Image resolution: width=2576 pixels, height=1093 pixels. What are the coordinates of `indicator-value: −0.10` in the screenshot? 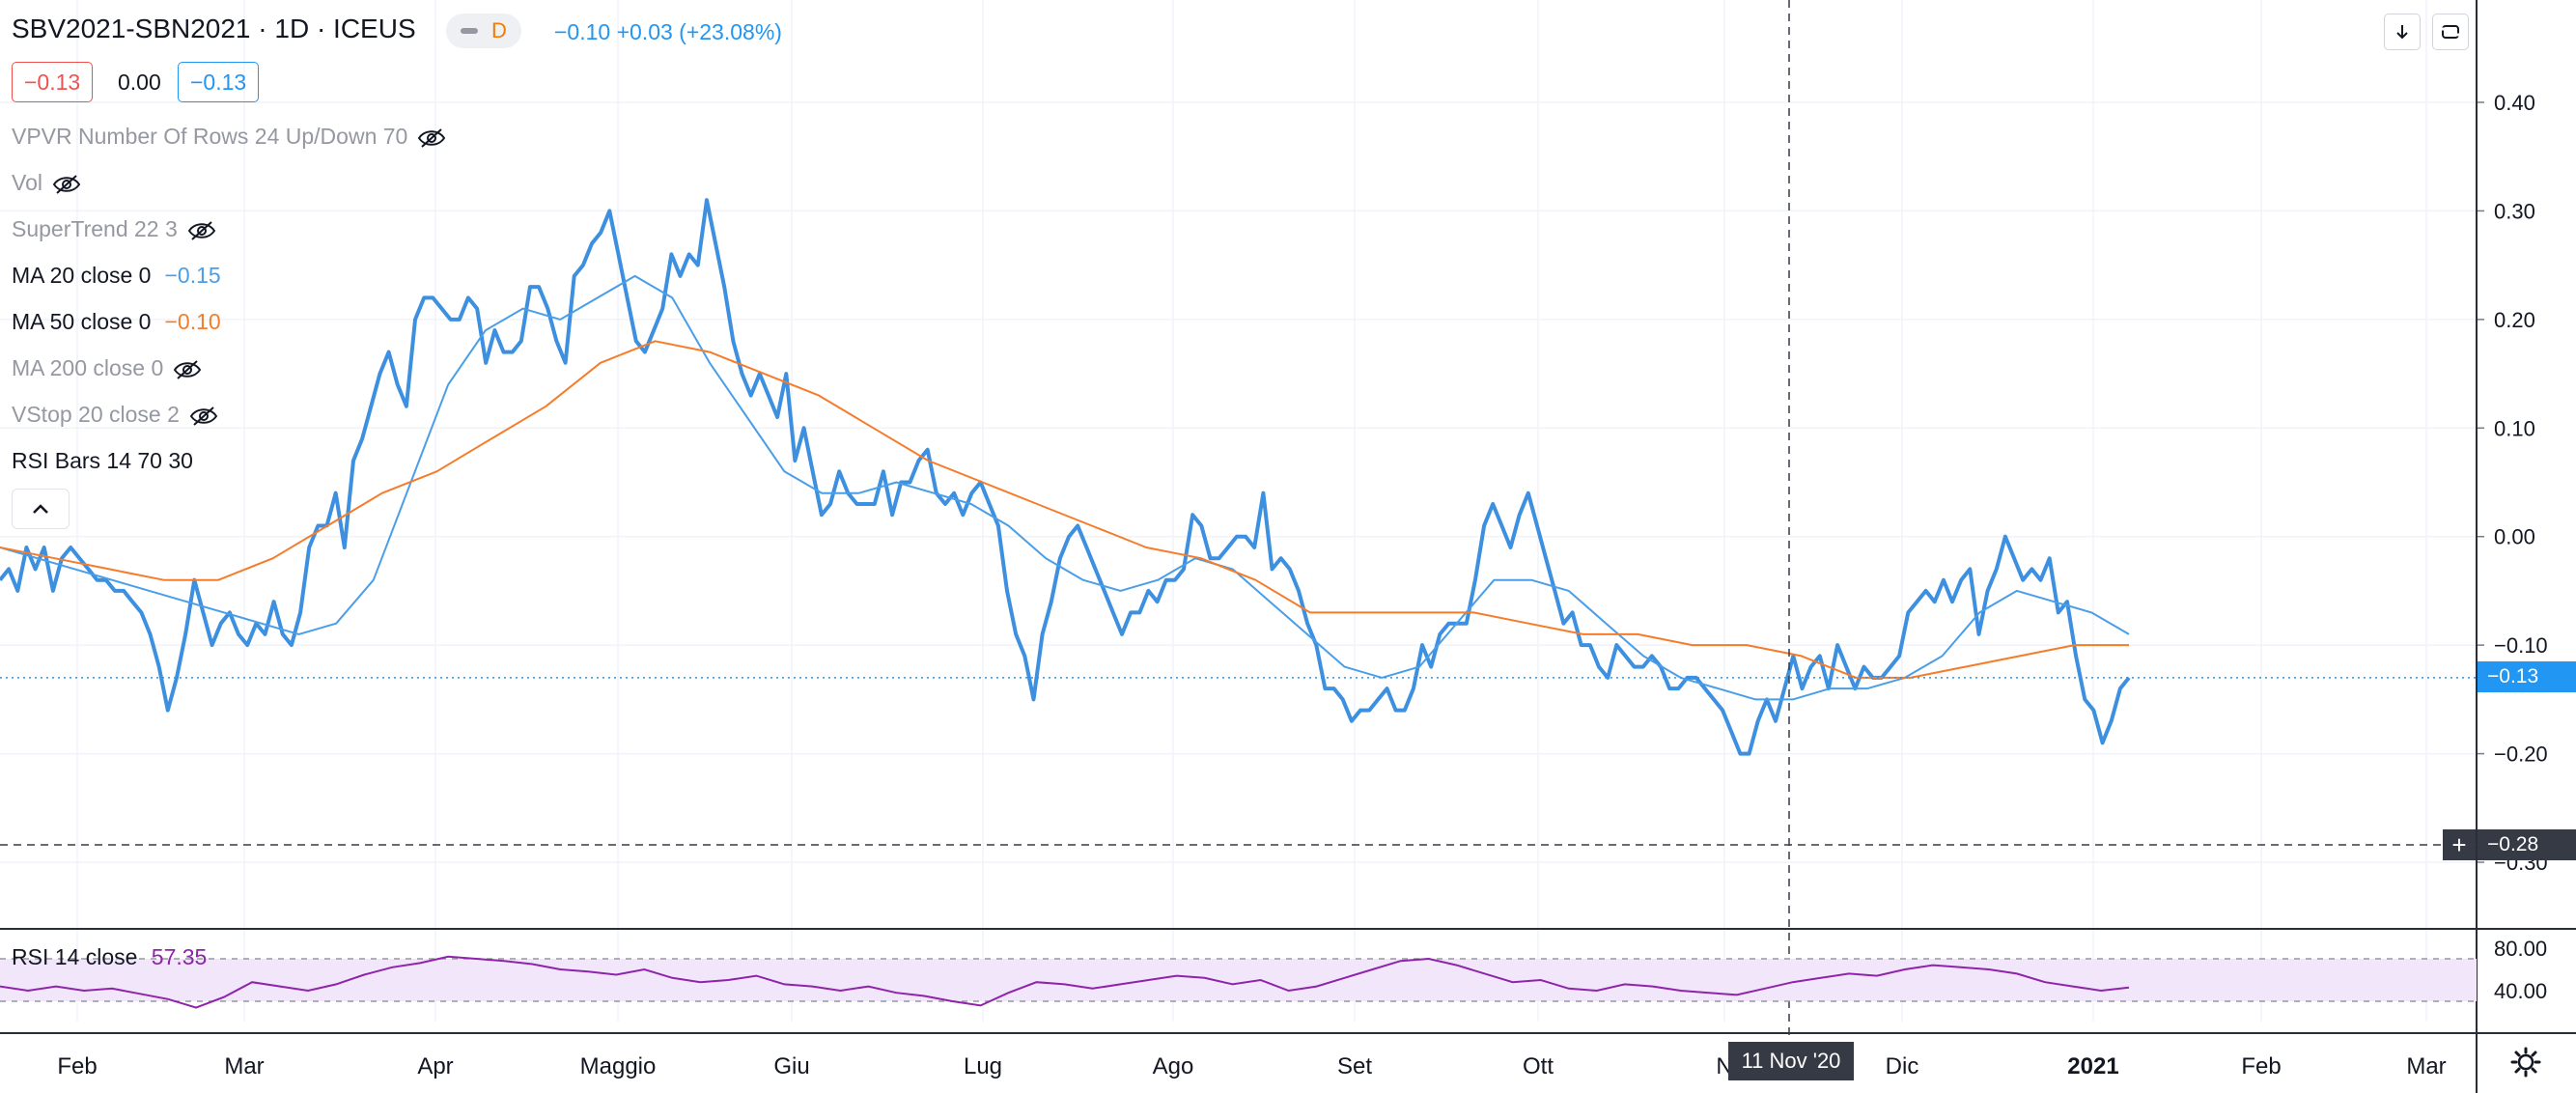 It's located at (193, 321).